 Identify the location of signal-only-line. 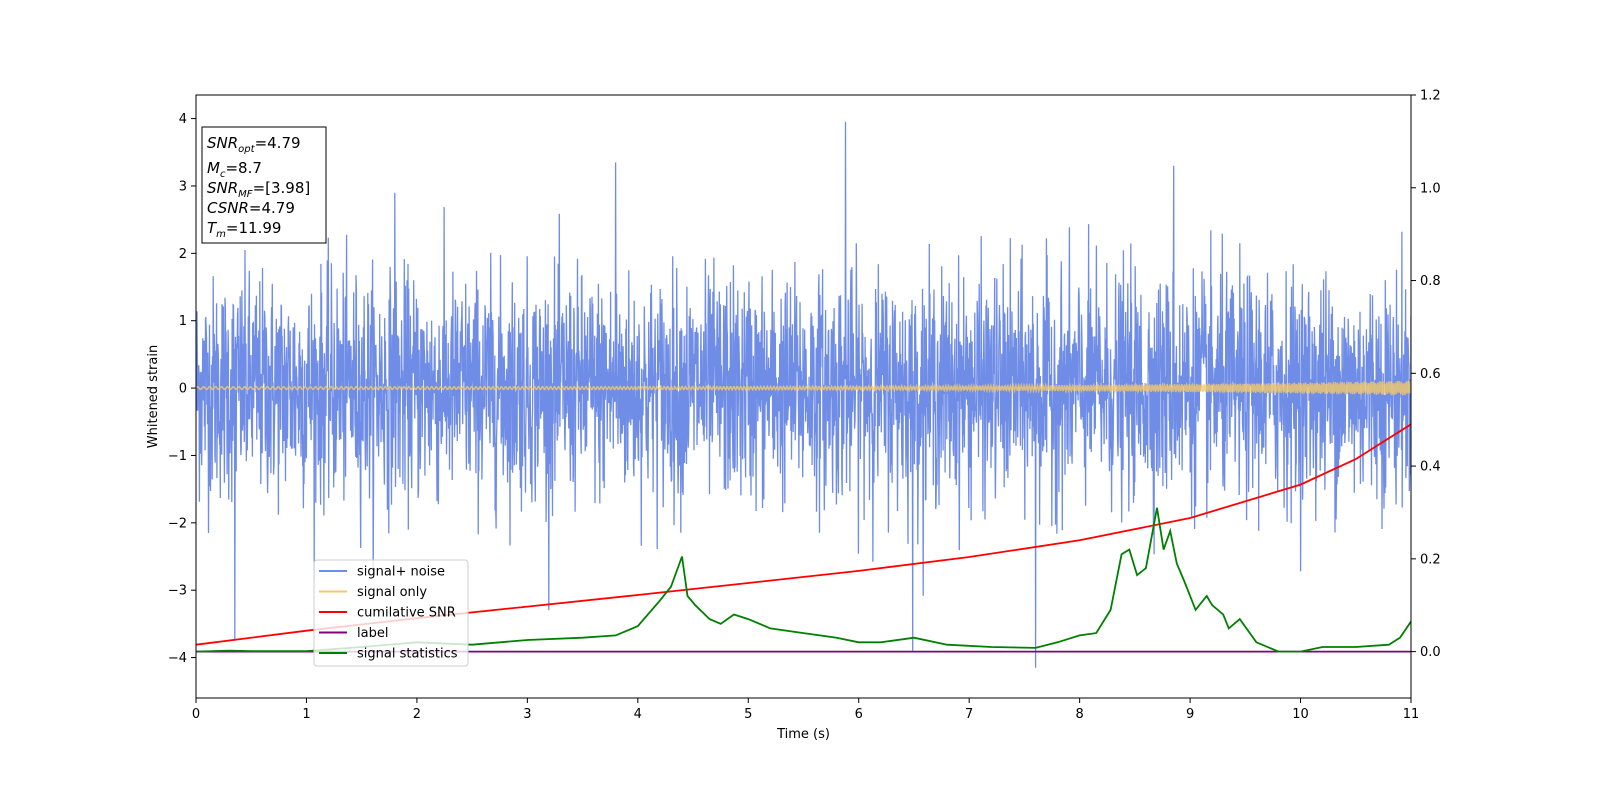
(803, 388).